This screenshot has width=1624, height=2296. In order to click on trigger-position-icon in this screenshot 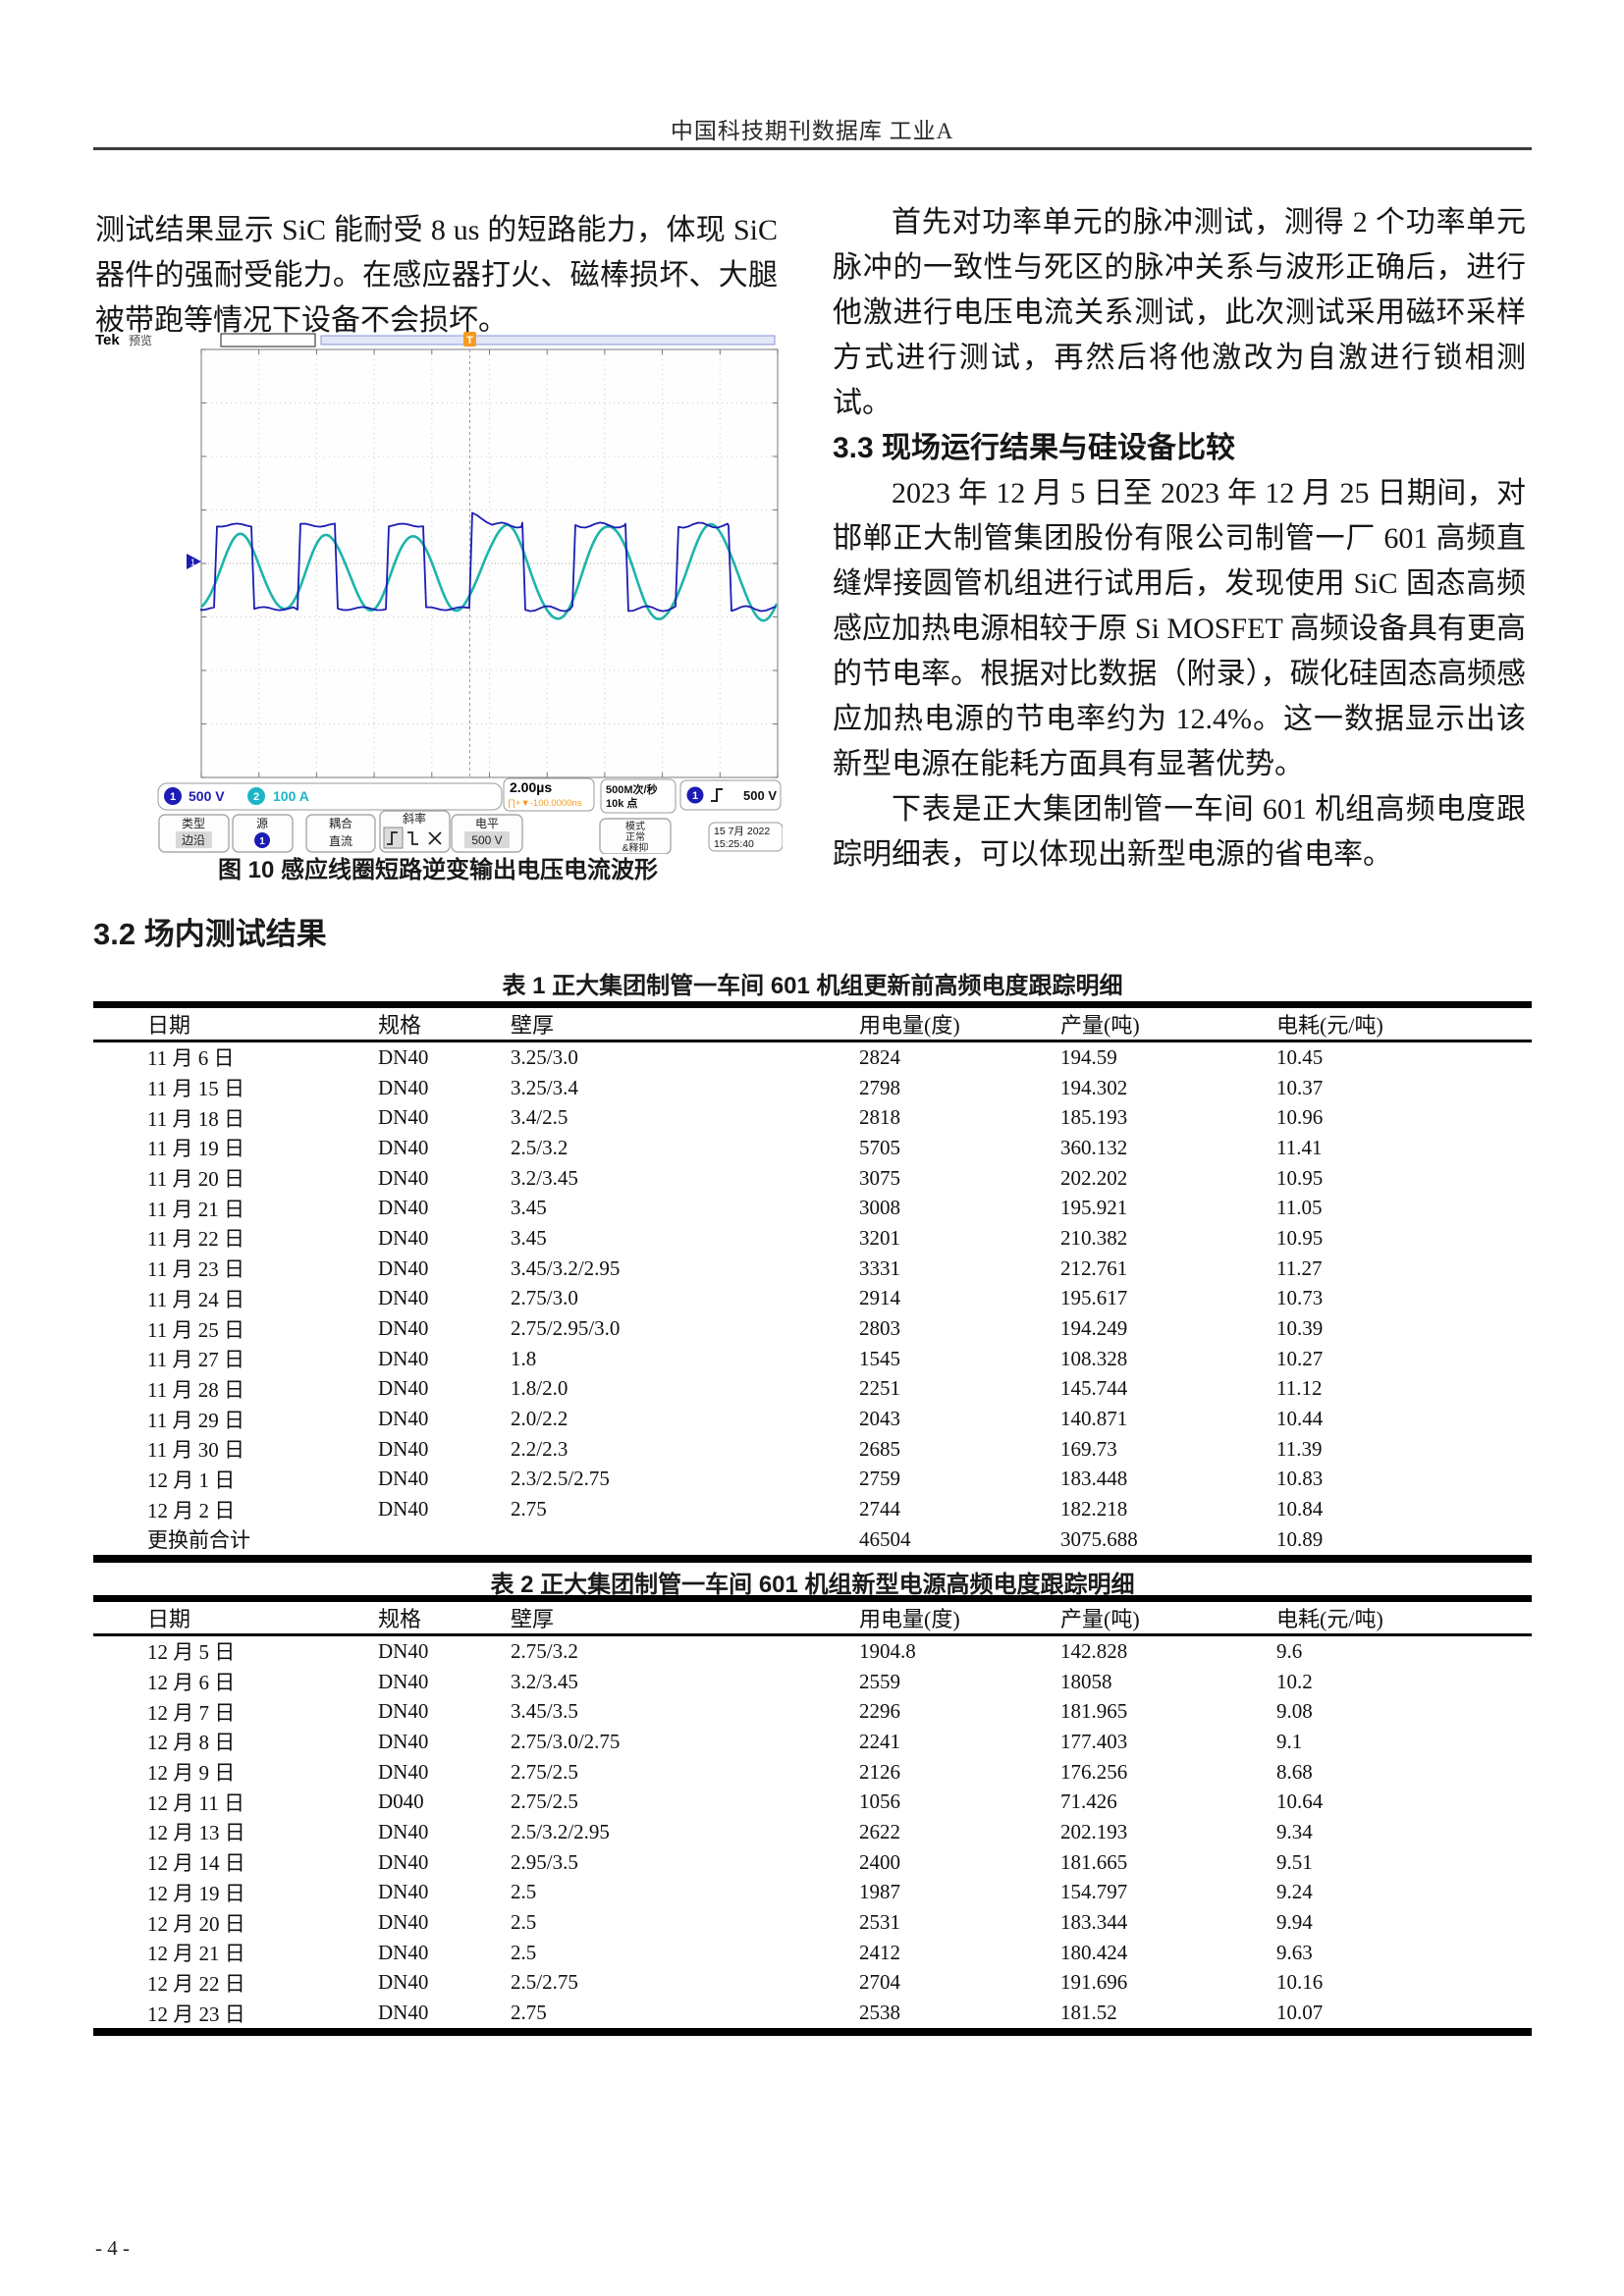, I will do `click(469, 339)`.